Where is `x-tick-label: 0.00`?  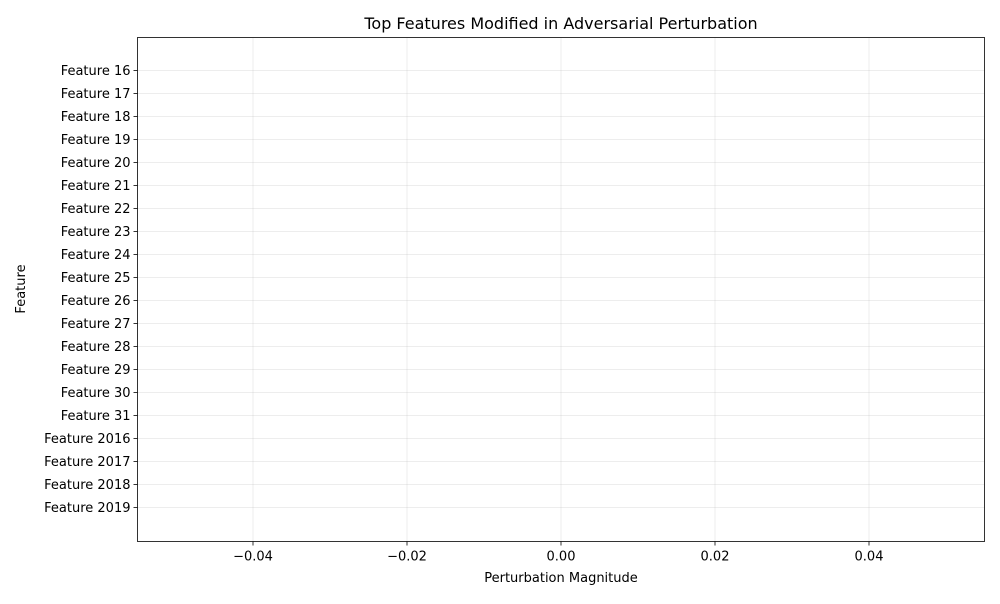 x-tick-label: 0.00 is located at coordinates (561, 557).